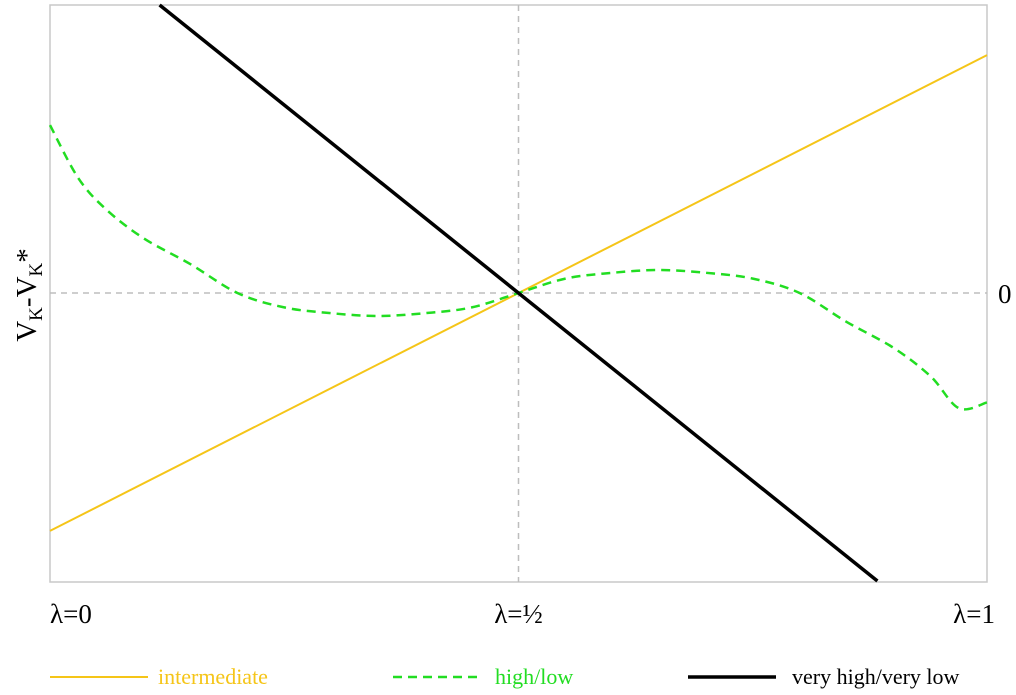  I want to click on x-tick-labels: λ=0 λ=½ λ=1, so click(522, 614).